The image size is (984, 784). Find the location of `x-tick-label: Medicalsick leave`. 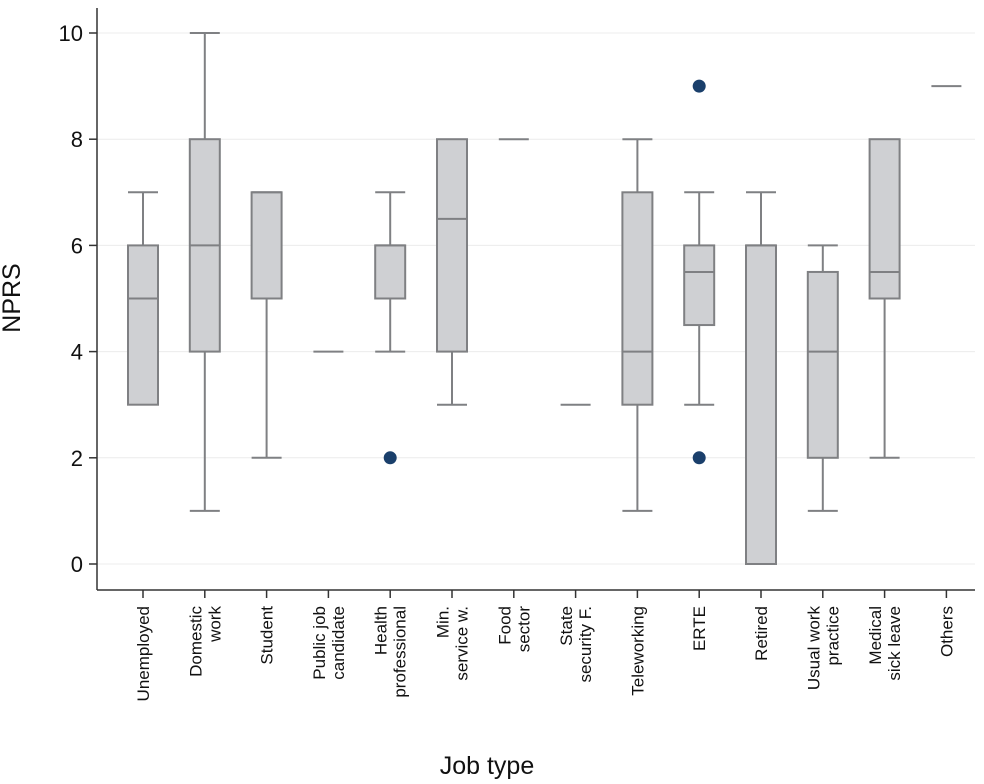

x-tick-label: Medicalsick leave is located at coordinates (885, 643).